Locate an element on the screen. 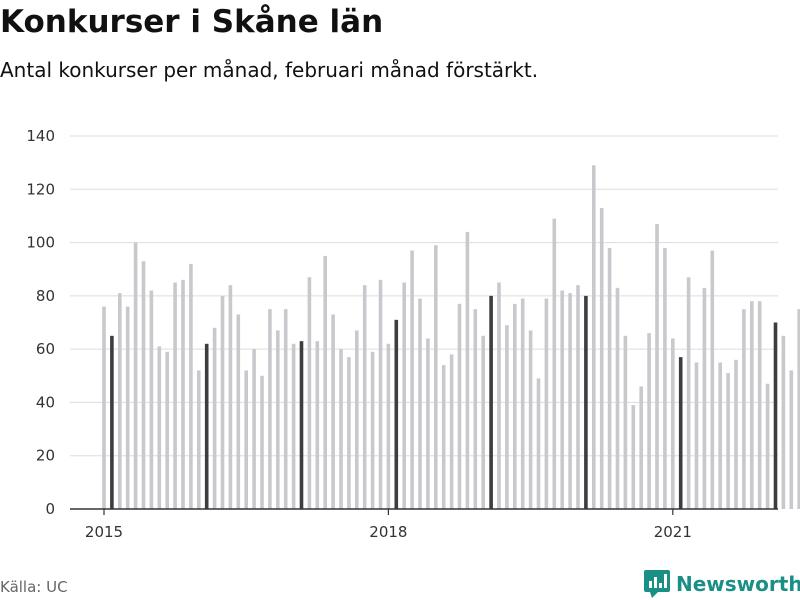 Image resolution: width=800 pixels, height=600 pixels. axis is located at coordinates (424, 511).